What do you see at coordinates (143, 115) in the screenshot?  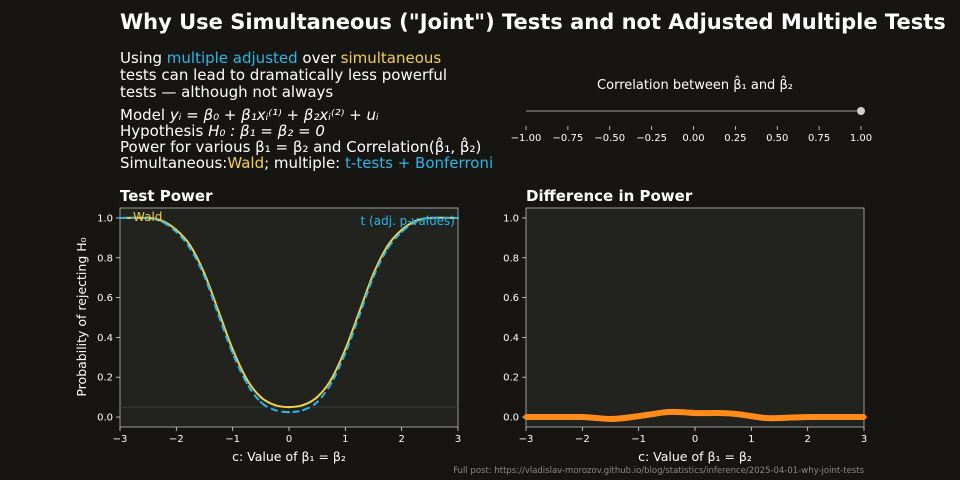 I see `model-label: Model` at bounding box center [143, 115].